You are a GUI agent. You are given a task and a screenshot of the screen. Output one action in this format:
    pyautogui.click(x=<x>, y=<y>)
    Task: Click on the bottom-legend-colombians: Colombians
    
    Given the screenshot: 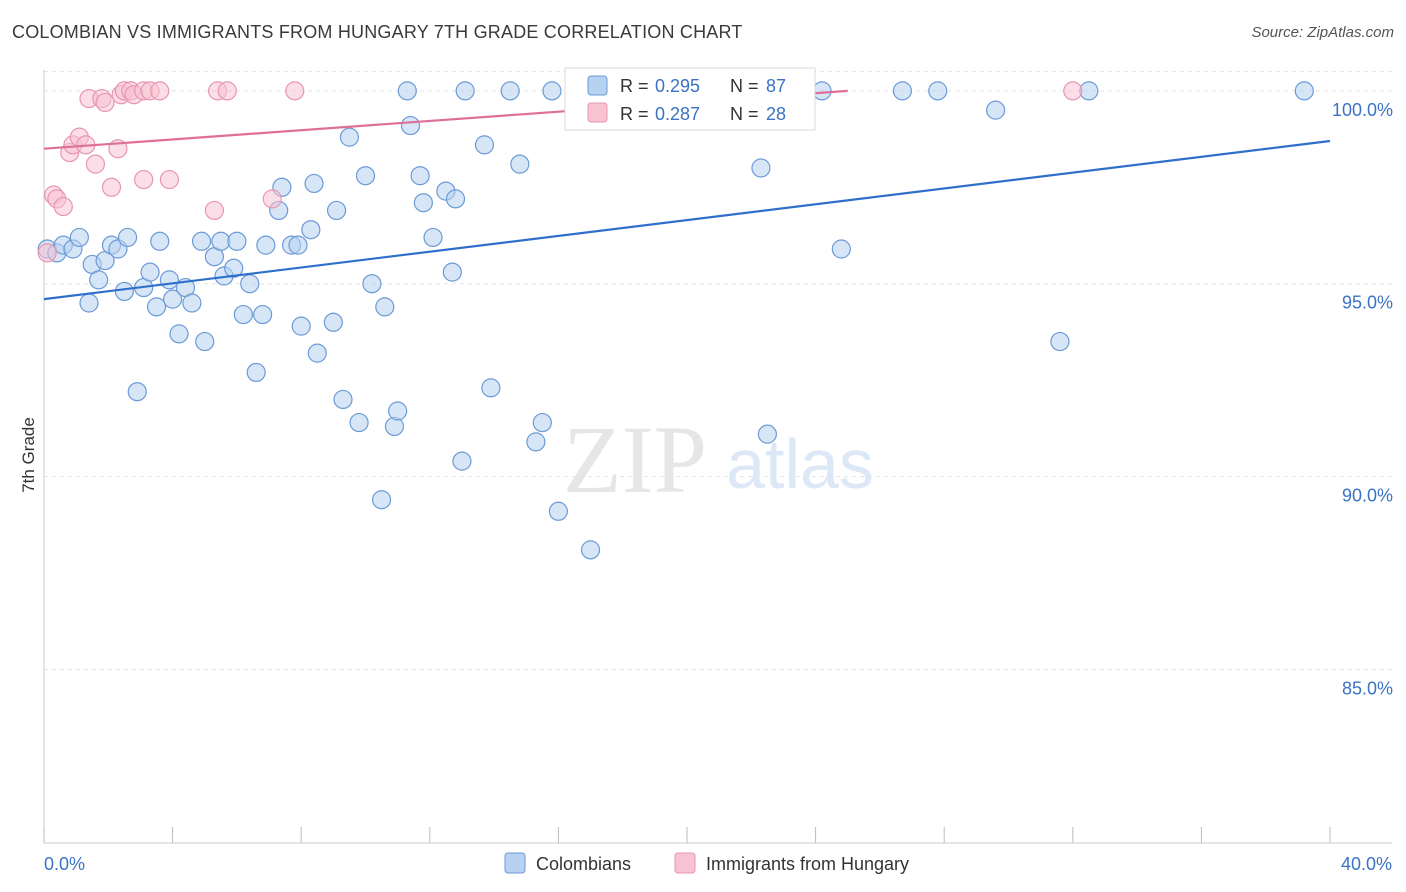 What is the action you would take?
    pyautogui.click(x=583, y=864)
    